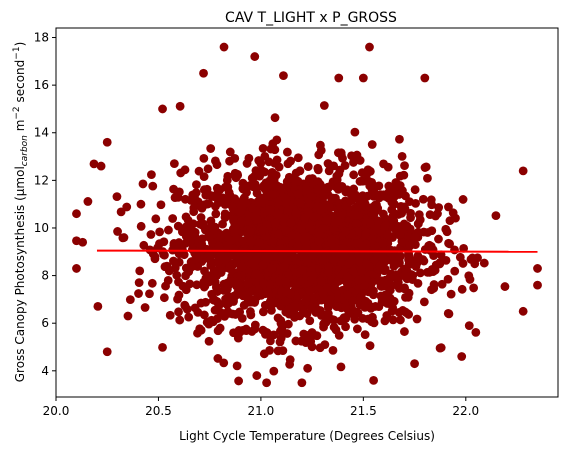  Describe the element at coordinates (41, 85) in the screenshot. I see `y-tick-label: 16` at that location.